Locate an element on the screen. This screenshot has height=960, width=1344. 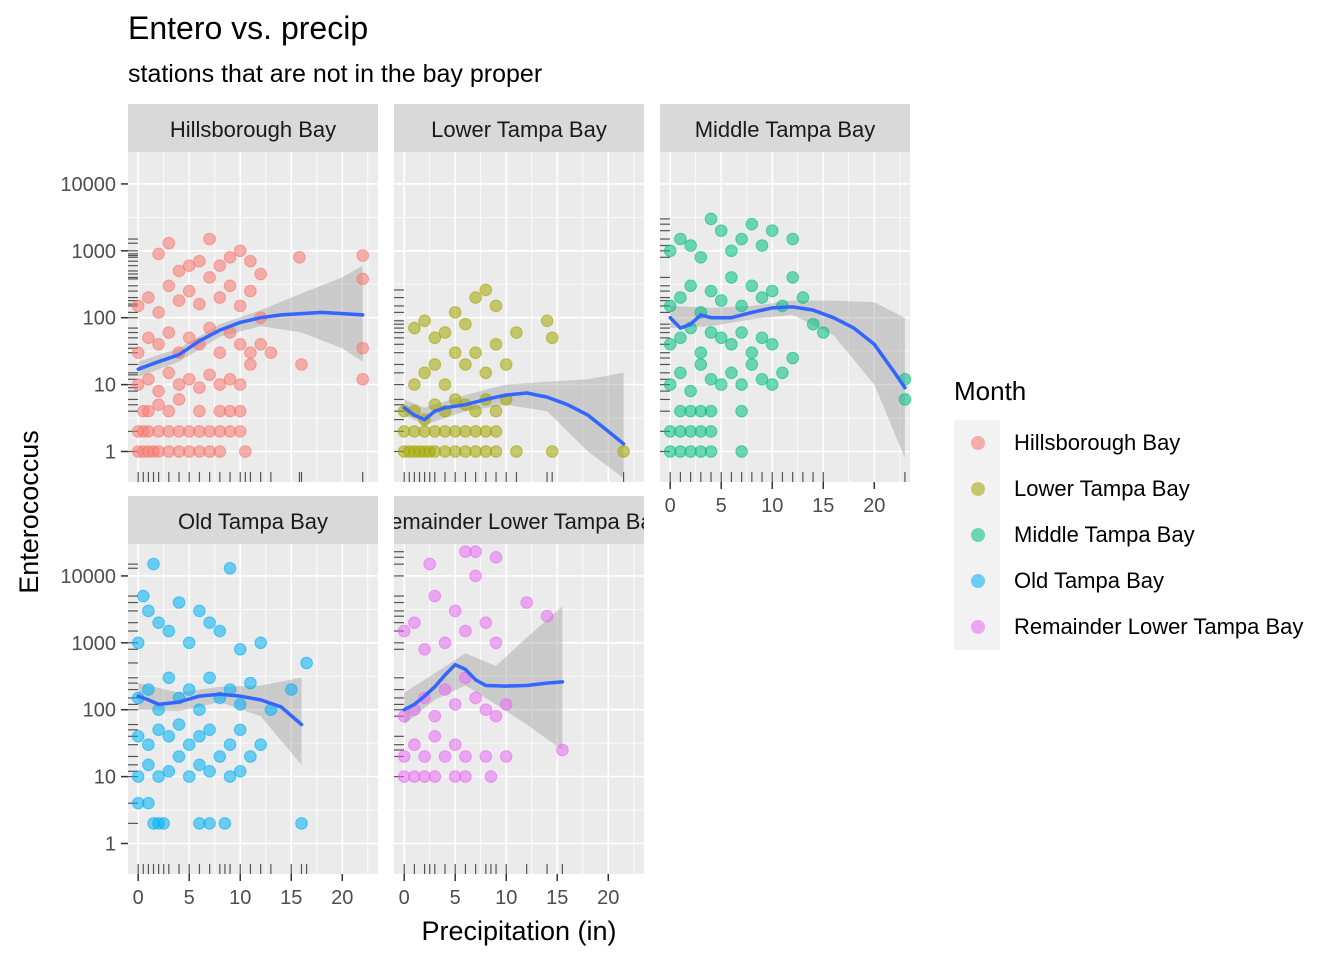
x-tick-label: 10 is located at coordinates (772, 506).